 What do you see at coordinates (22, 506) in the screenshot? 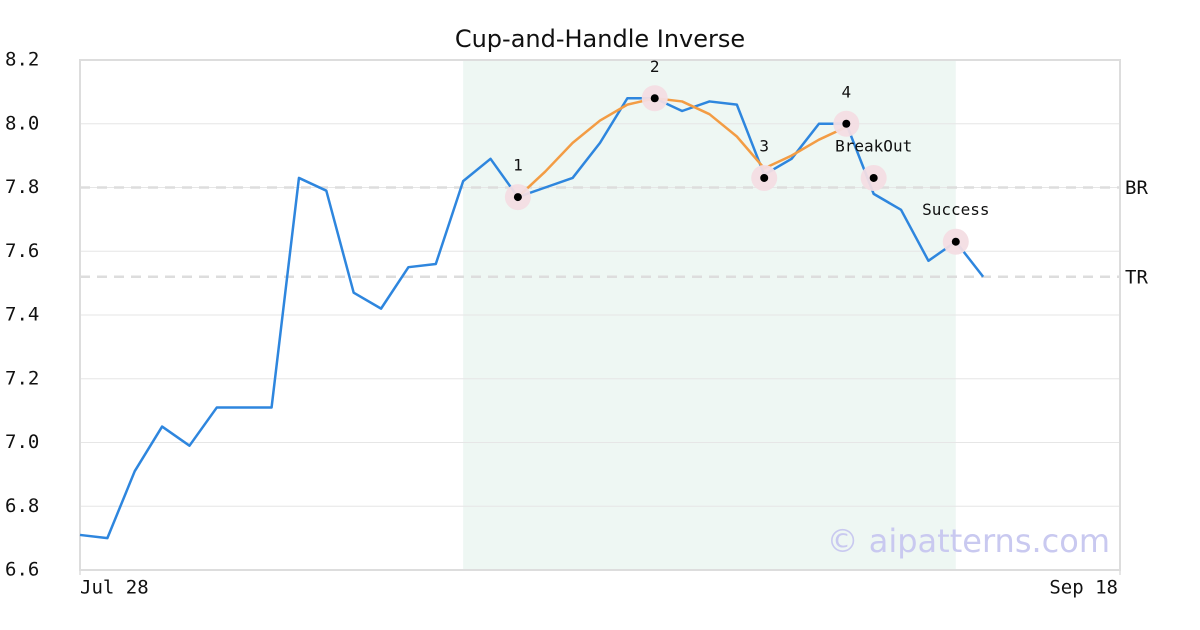
I see `y-tick-label: 6.8` at bounding box center [22, 506].